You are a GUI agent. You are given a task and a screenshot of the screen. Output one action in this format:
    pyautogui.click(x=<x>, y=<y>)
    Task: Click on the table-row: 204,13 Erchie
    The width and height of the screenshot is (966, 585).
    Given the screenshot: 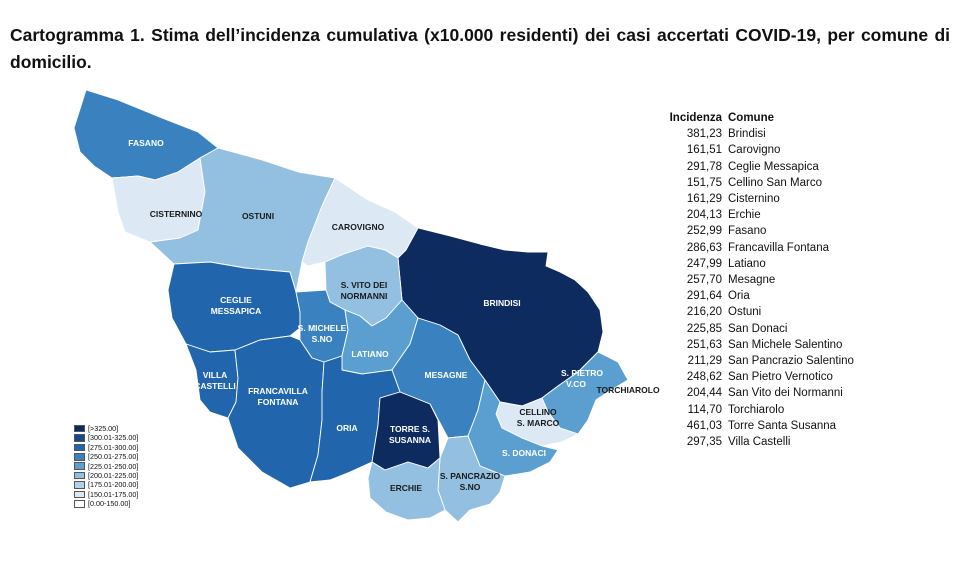 What is the action you would take?
    pyautogui.click(x=758, y=215)
    